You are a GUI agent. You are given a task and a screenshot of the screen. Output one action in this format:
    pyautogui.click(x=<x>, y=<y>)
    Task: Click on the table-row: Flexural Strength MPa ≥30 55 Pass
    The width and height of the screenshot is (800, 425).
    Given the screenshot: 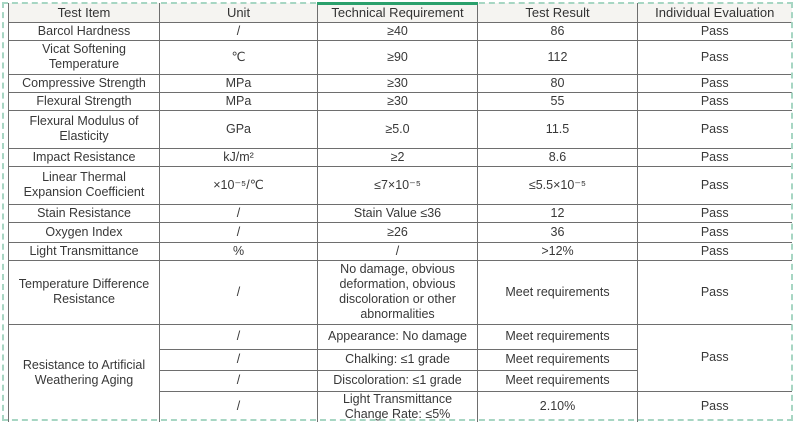 What is the action you would take?
    pyautogui.click(x=400, y=101)
    